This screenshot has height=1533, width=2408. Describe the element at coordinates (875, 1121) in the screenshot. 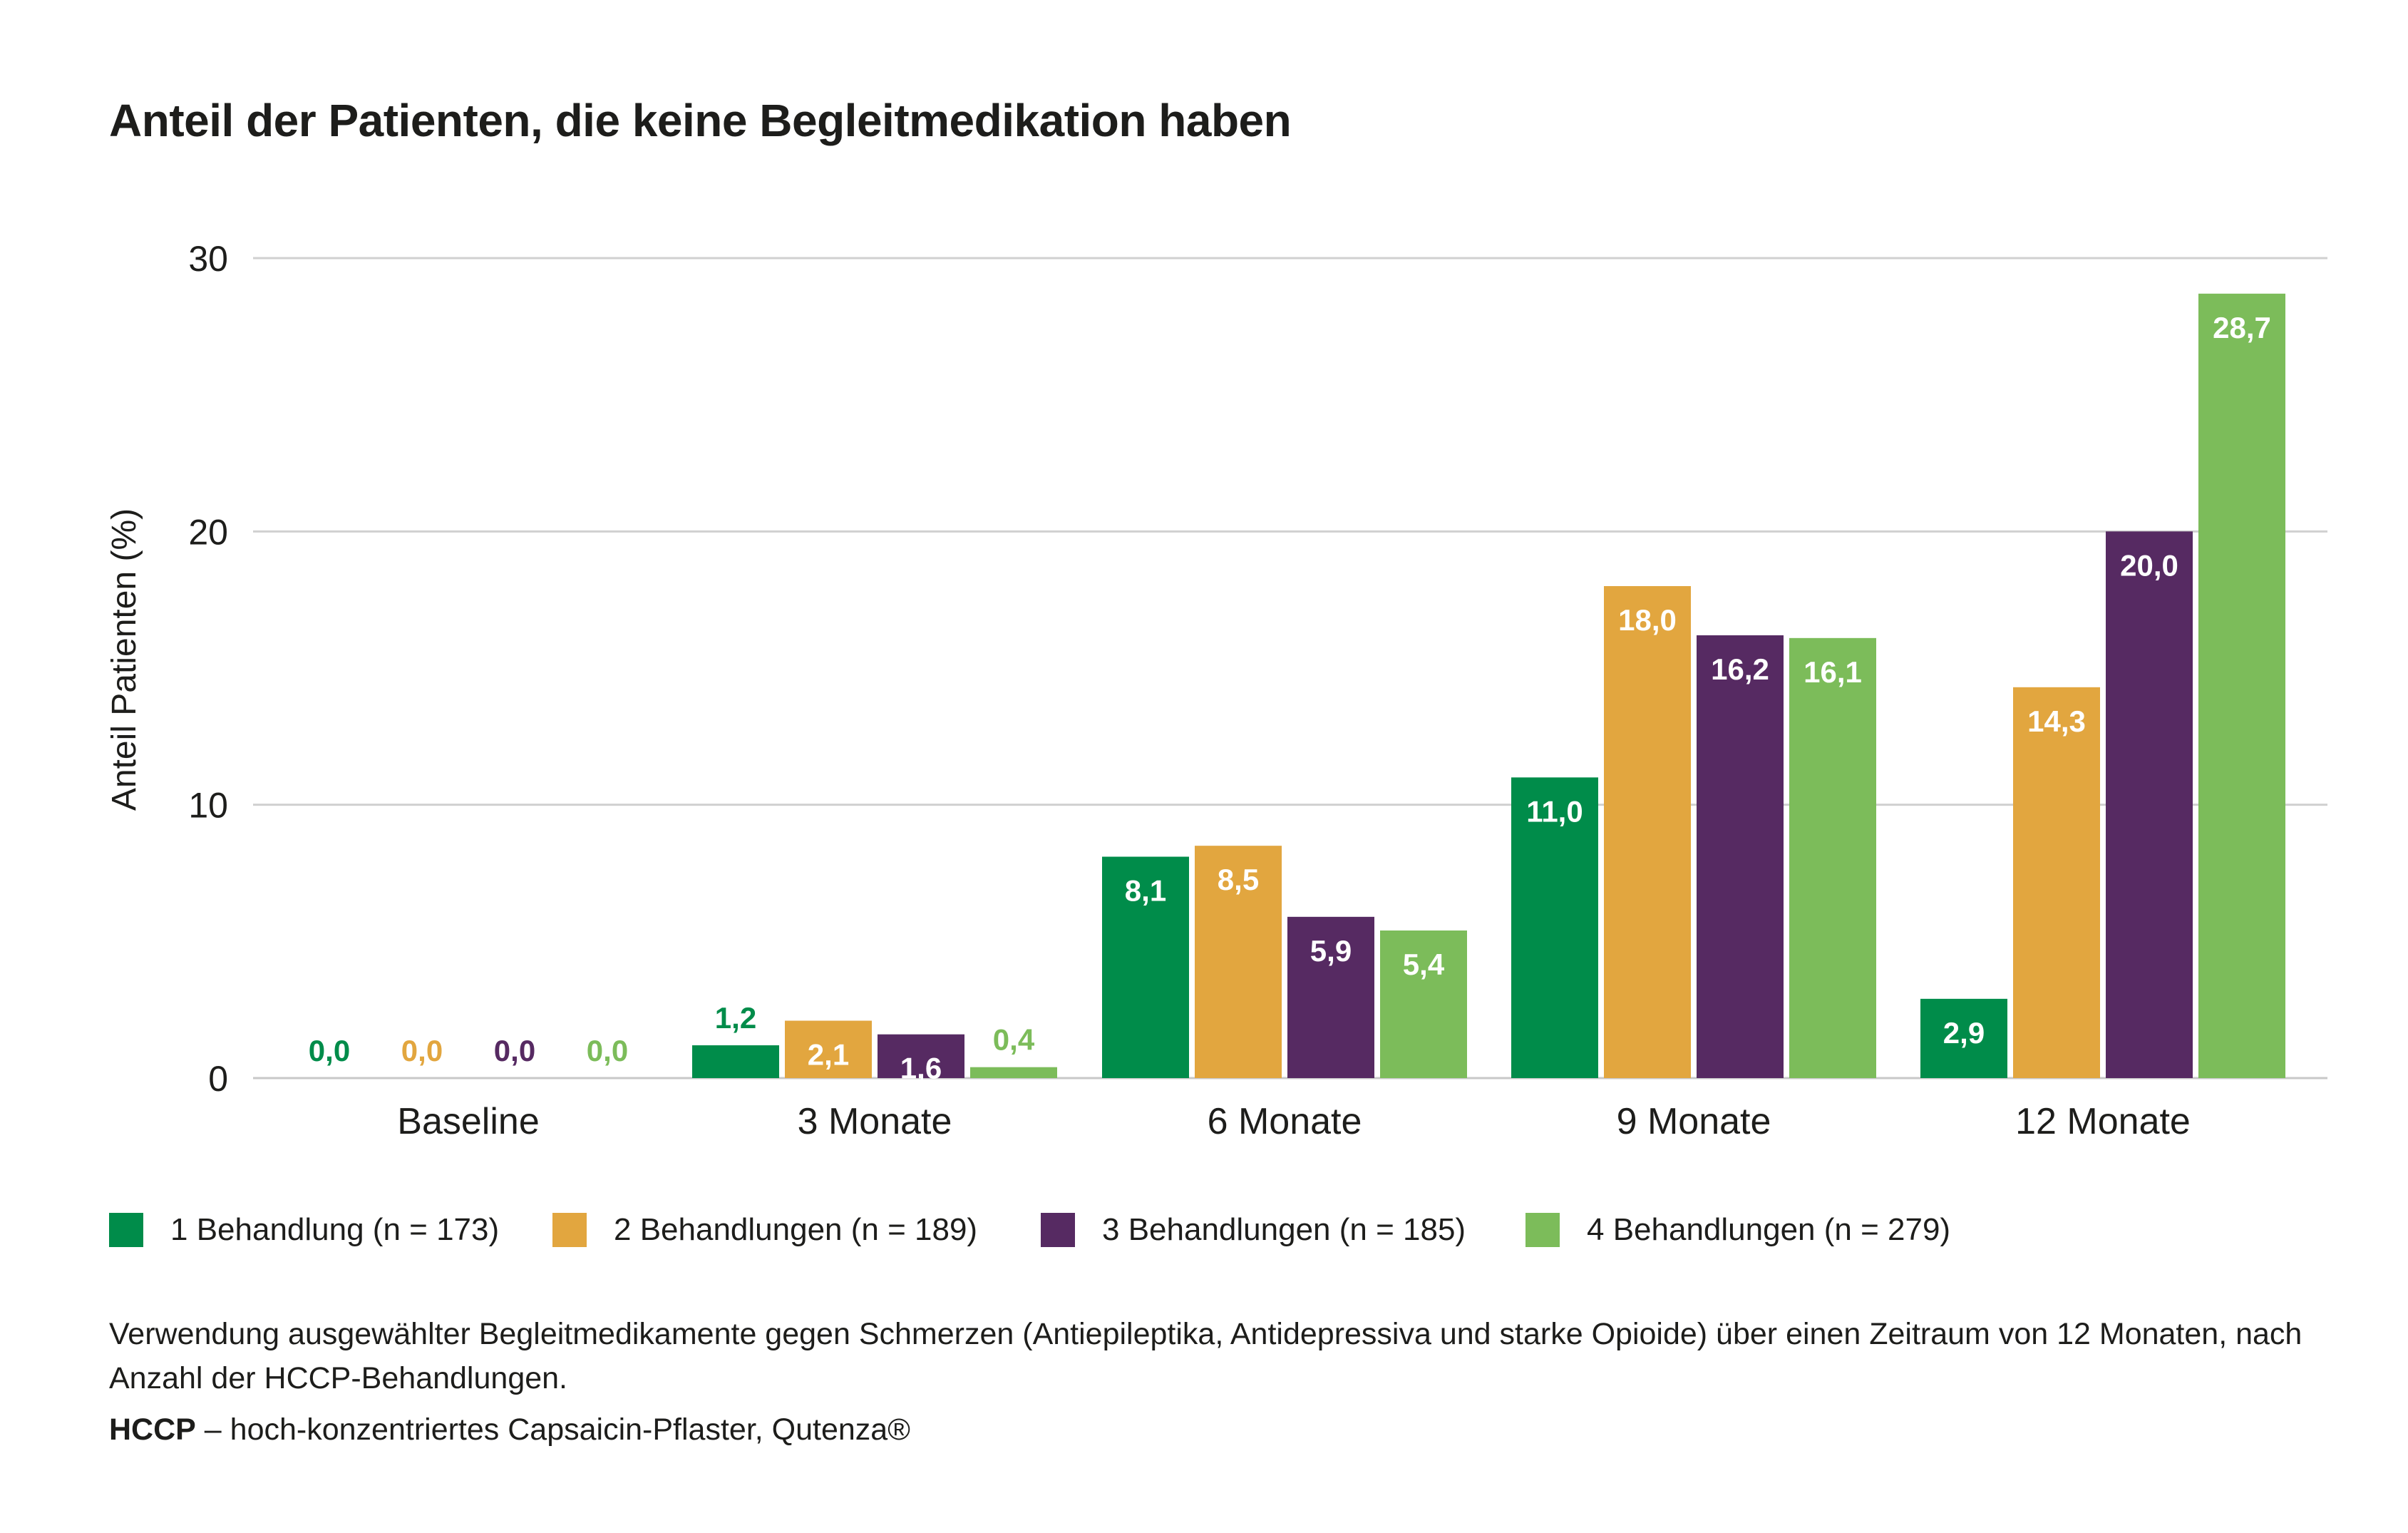

I see `x-tick-label: 3 Monate` at that location.